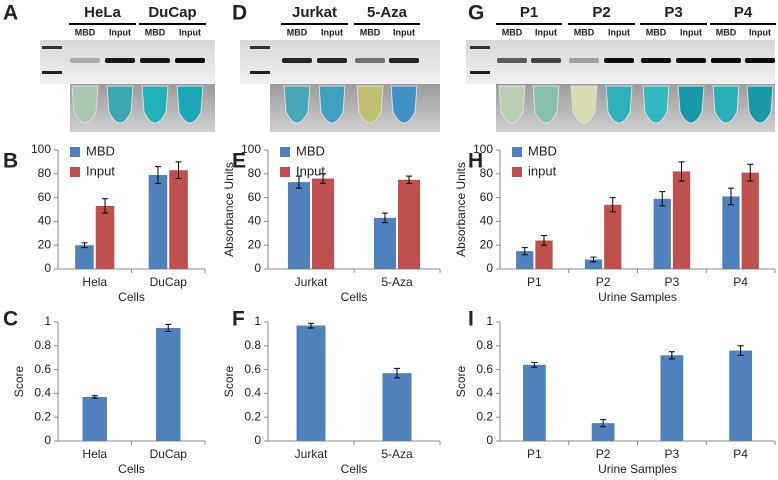 Image resolution: width=778 pixels, height=480 pixels. What do you see at coordinates (354, 469) in the screenshot?
I see `x-axis-label: Cells` at bounding box center [354, 469].